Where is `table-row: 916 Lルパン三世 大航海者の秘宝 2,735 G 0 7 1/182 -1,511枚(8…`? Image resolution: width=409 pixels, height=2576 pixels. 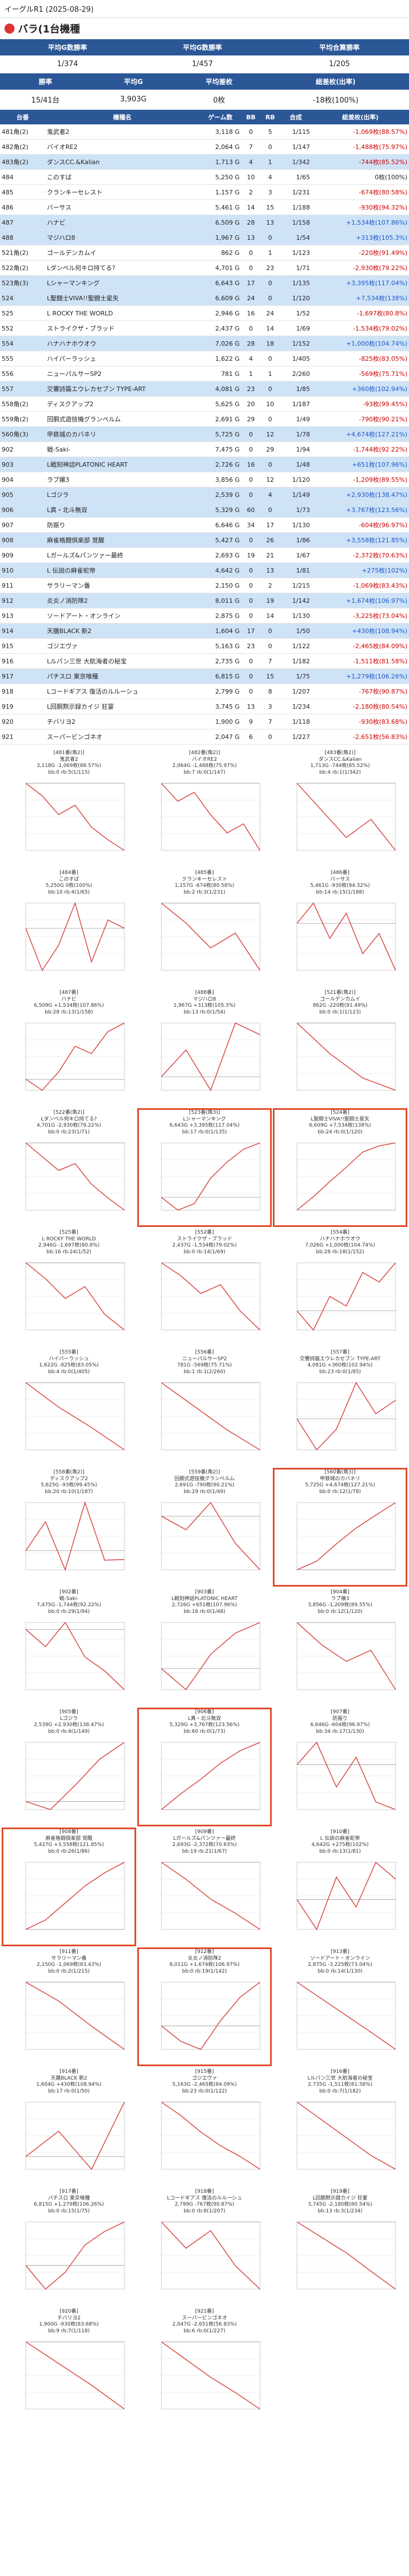
table-row: 916 Lルパン三世 大航海者の秘宝 2,735 G 0 7 1/182 -1,511枚(8… is located at coordinates (204, 661).